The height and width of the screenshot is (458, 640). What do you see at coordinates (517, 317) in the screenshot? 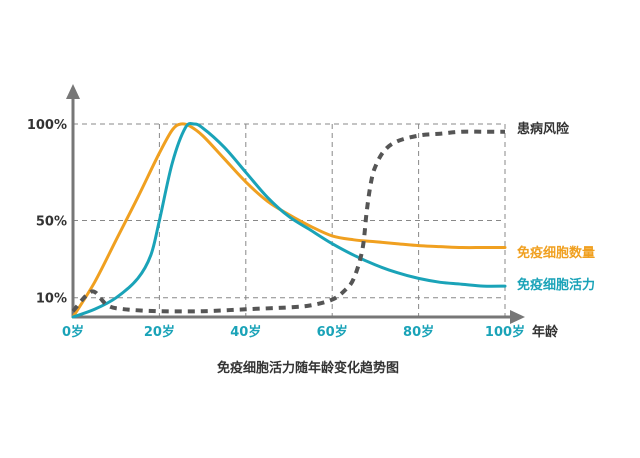
I see `x-axis-arrow` at bounding box center [517, 317].